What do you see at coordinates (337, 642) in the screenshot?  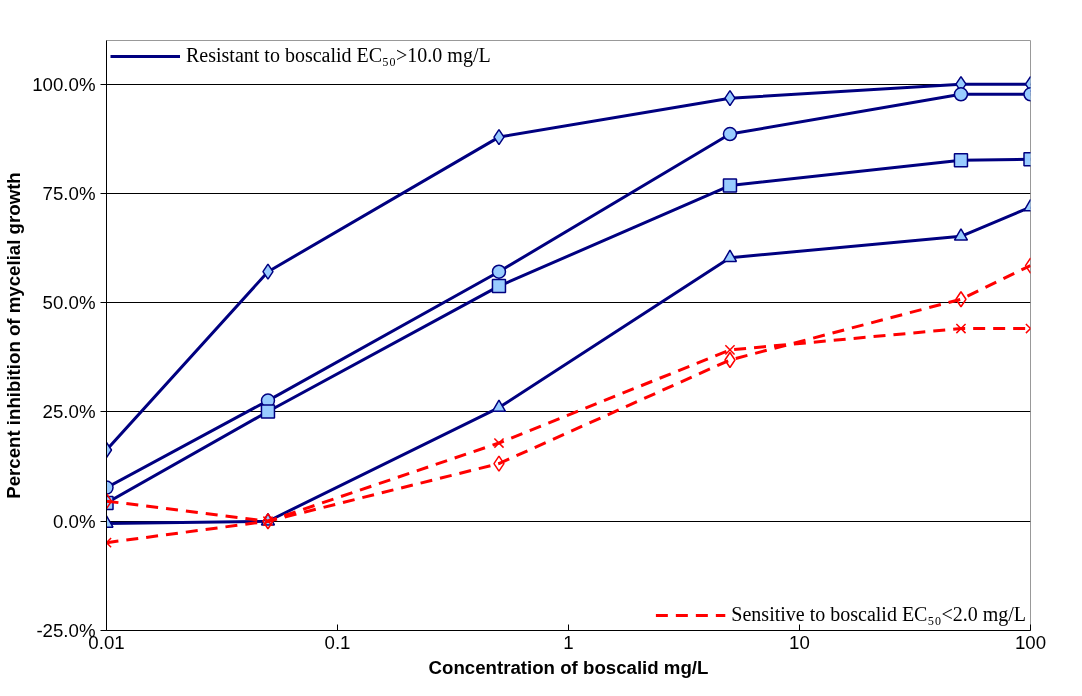 I see `x-tick-label: 0.1` at bounding box center [337, 642].